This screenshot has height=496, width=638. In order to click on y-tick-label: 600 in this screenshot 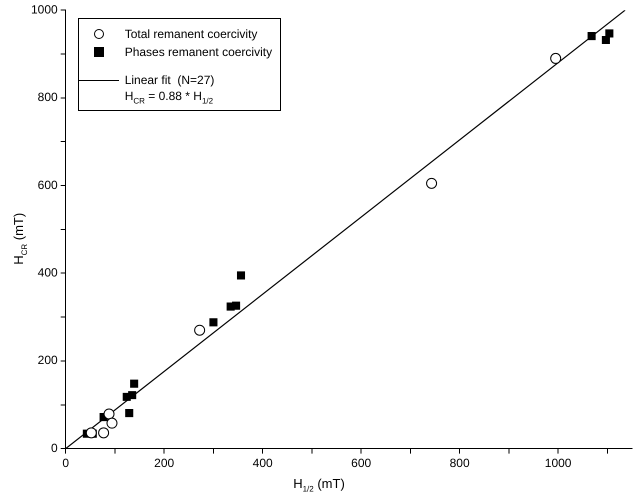, I will do `click(48, 185)`.